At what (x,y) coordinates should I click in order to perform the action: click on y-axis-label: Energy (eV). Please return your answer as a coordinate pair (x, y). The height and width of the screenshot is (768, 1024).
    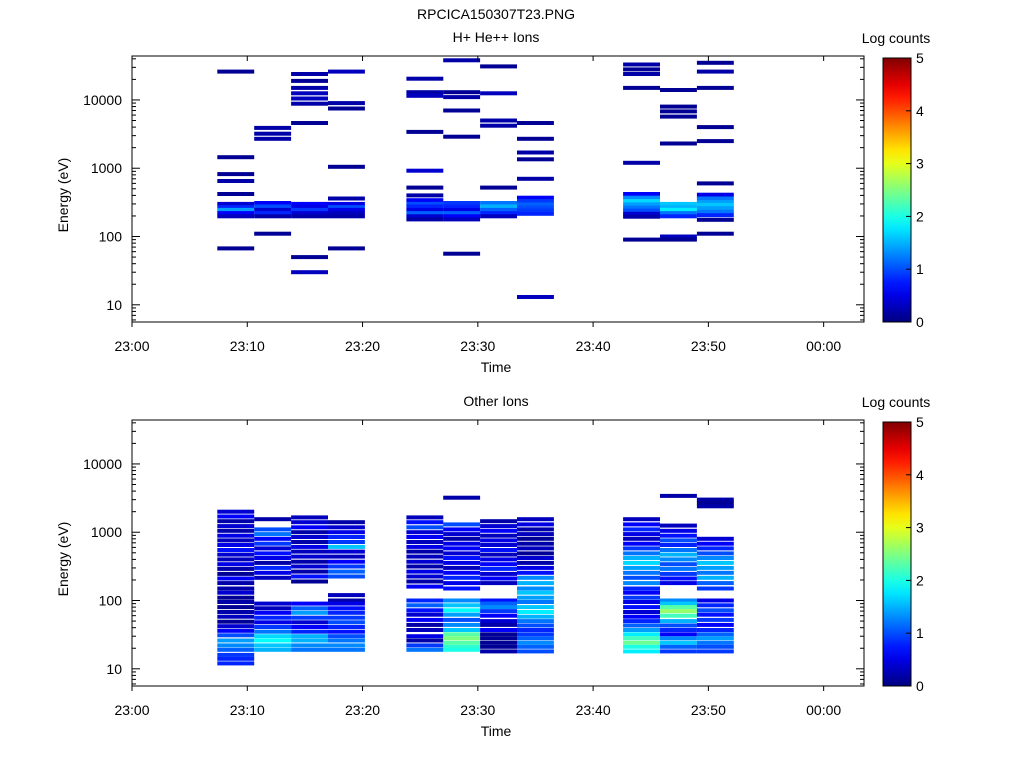
    Looking at the image, I should click on (63, 195).